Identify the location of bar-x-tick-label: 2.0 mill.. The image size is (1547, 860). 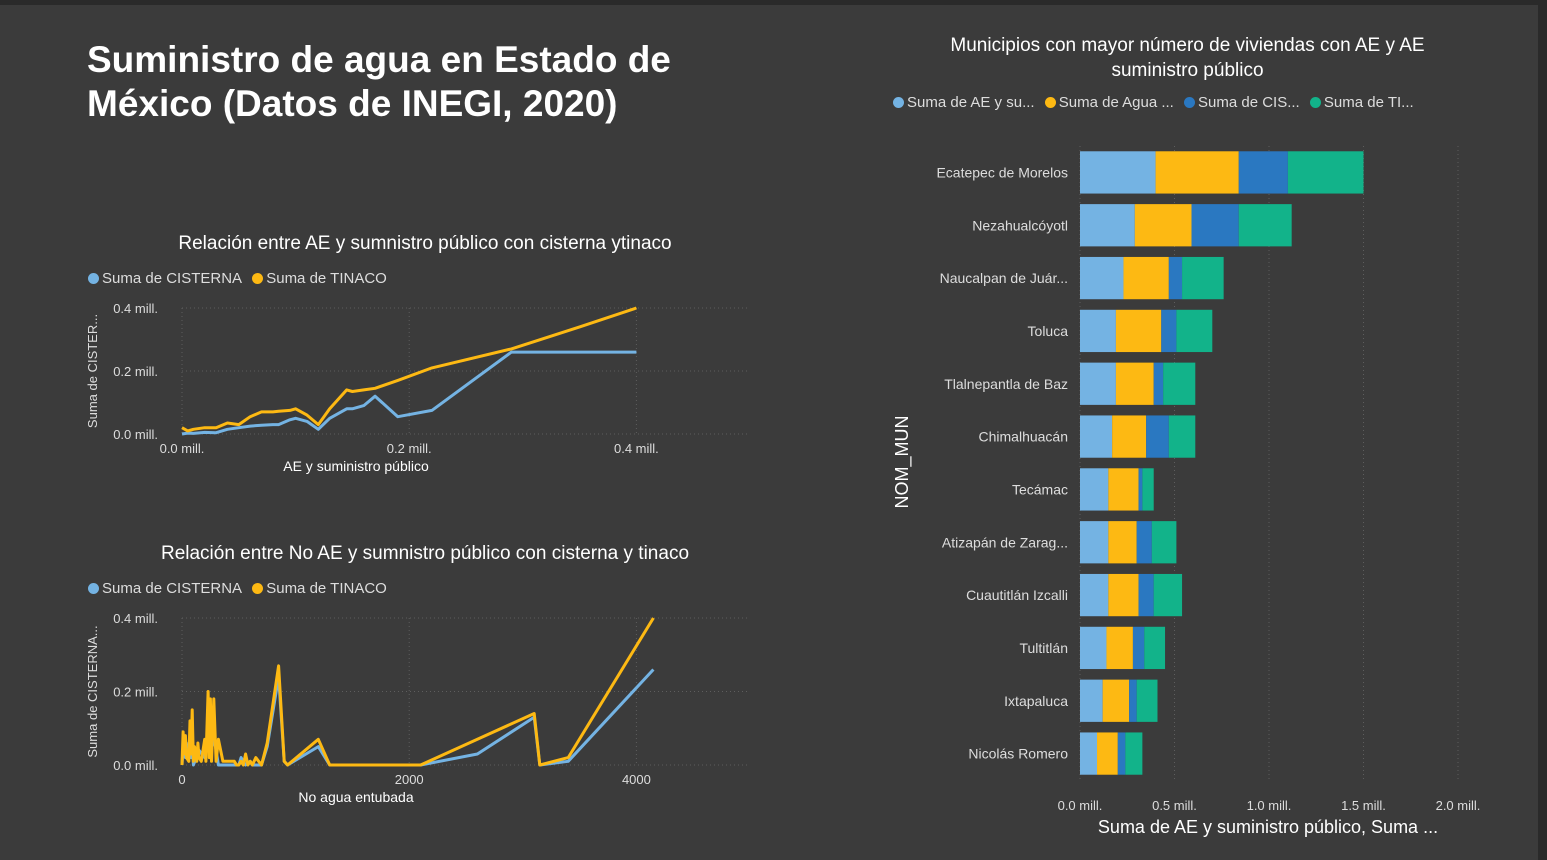
(1458, 805).